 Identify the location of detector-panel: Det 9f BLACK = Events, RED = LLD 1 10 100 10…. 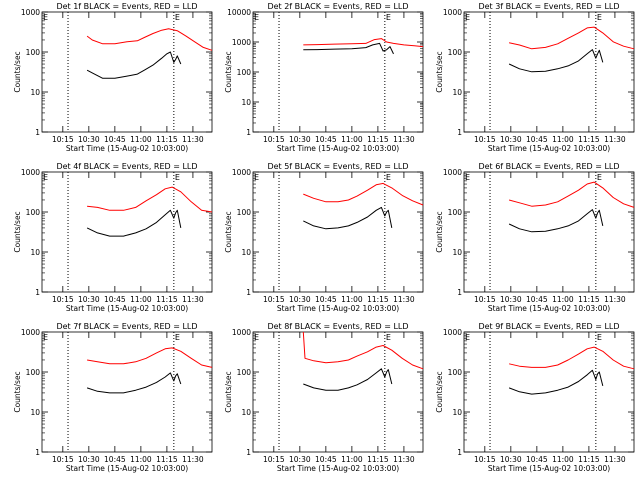
(535, 397).